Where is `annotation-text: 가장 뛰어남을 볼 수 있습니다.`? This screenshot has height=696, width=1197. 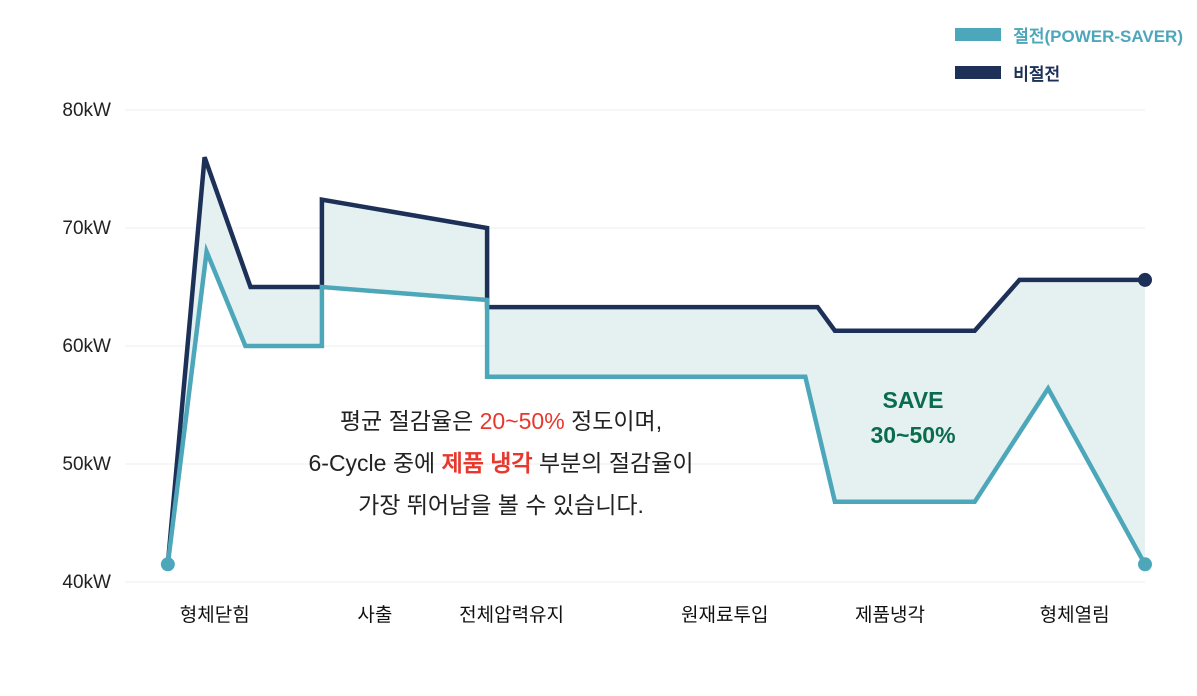 annotation-text: 가장 뛰어남을 볼 수 있습니다. is located at coordinates (501, 505).